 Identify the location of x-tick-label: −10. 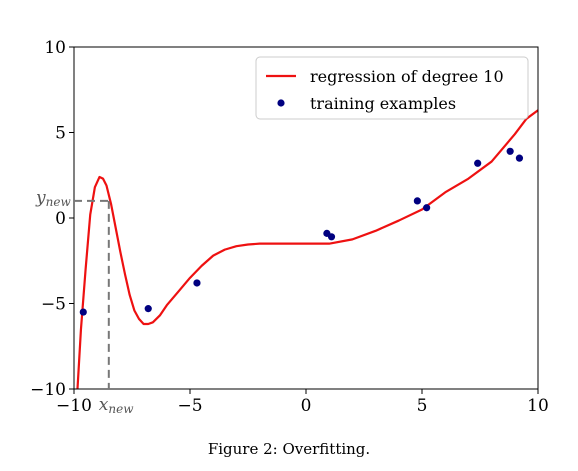
(74, 406).